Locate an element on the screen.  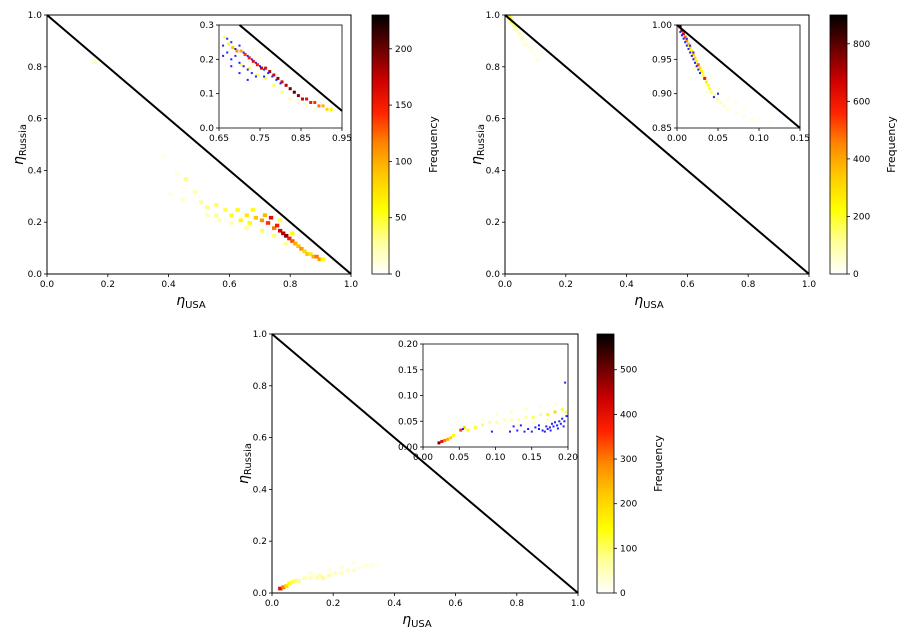
colorbar-tick-label: 400 is located at coordinates (861, 160).